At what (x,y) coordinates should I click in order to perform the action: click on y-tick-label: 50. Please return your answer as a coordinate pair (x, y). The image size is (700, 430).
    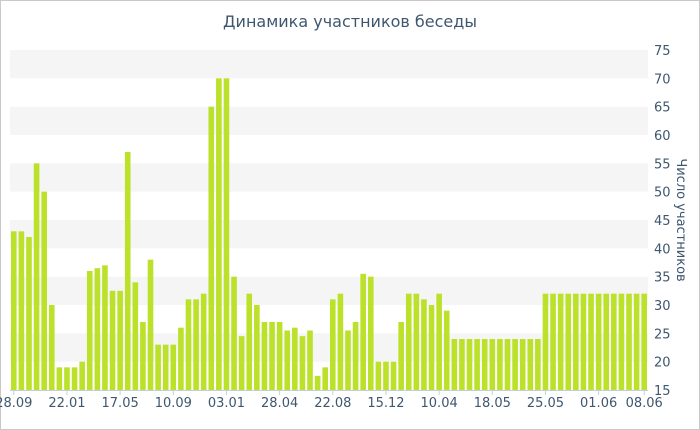
    Looking at the image, I should click on (662, 193).